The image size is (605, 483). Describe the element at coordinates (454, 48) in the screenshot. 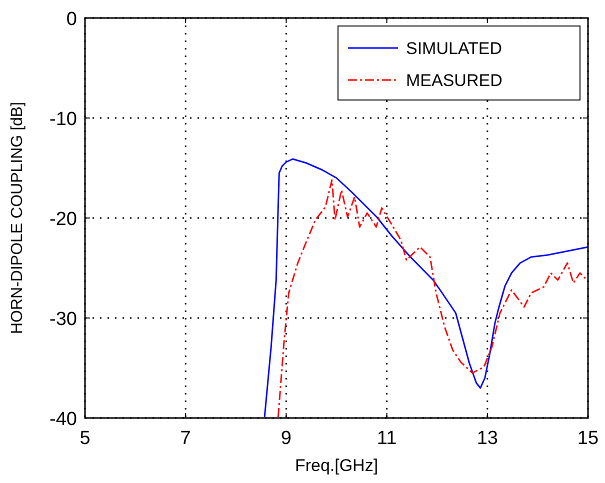

I see `legend-label: SIMULATED` at that location.